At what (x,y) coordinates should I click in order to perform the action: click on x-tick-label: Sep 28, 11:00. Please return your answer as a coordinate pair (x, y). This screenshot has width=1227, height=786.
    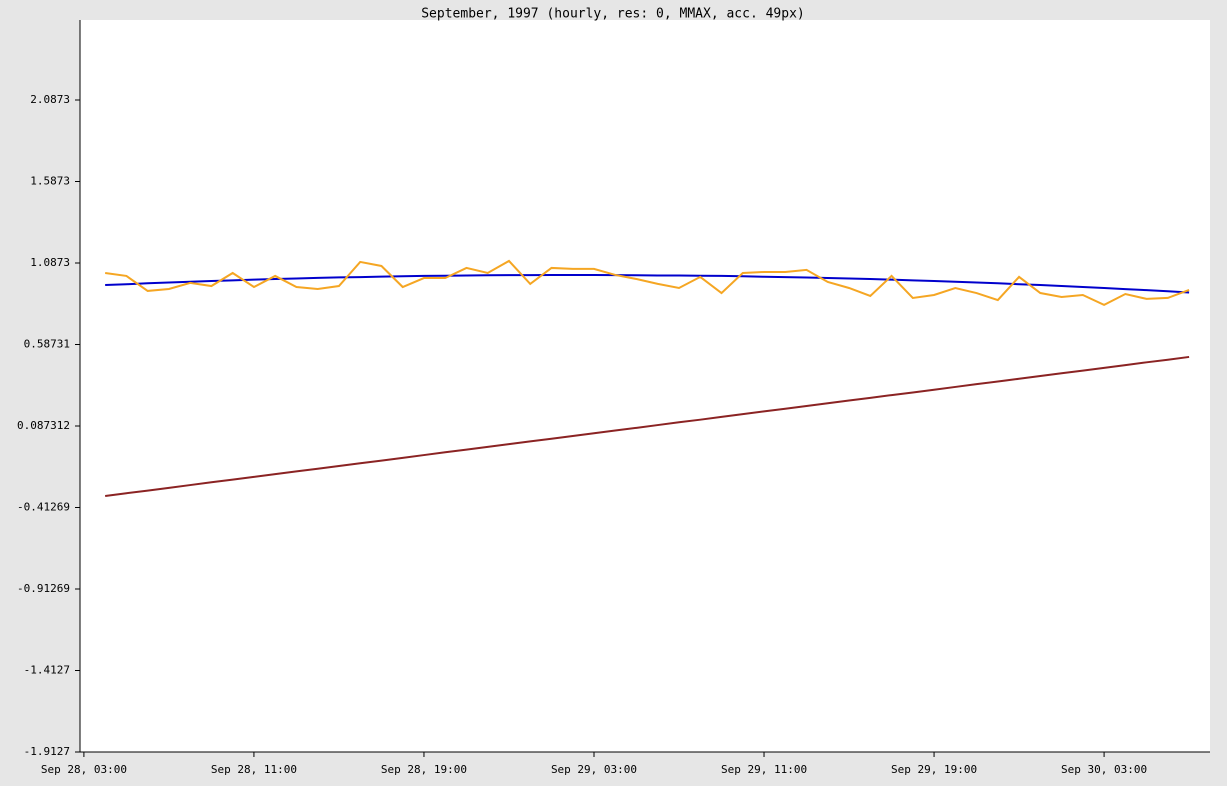
    Looking at the image, I should click on (254, 769).